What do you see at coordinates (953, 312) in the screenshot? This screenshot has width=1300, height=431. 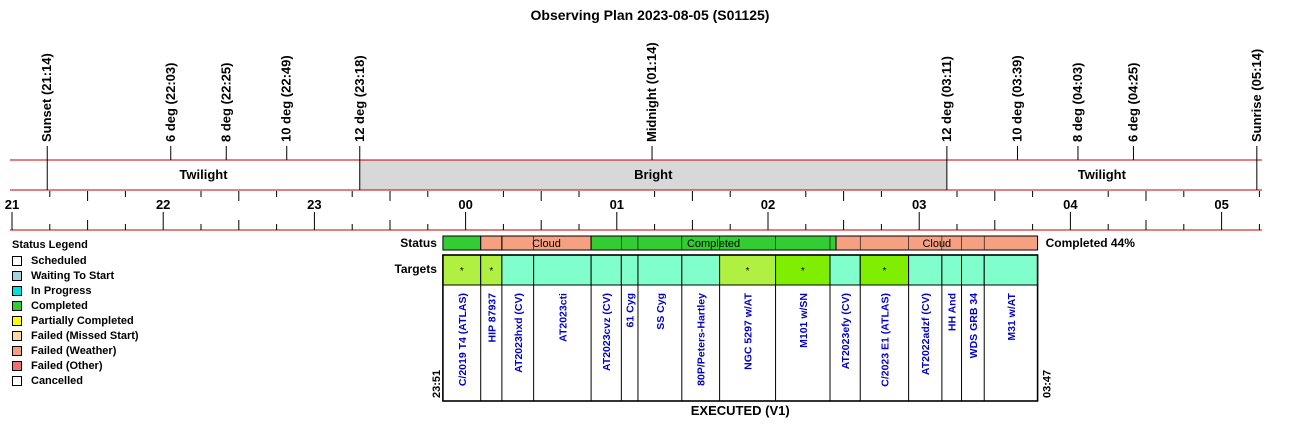 I see `target-name-13: HH And` at bounding box center [953, 312].